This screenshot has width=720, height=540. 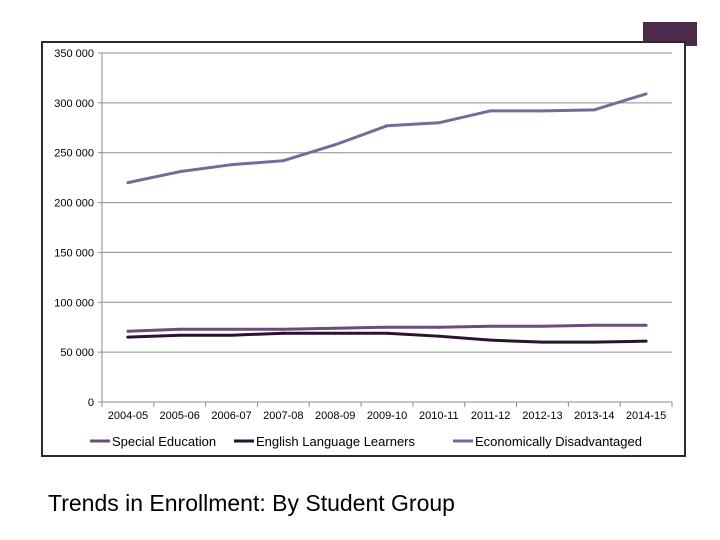 I want to click on x-tick-label: 2008-09, so click(x=335, y=416).